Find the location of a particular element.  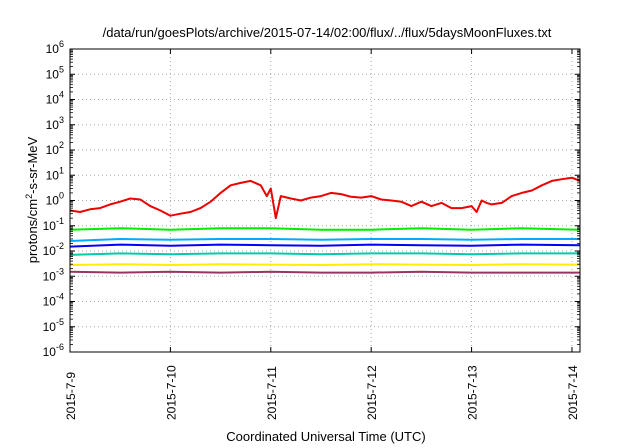

y-tick-label: 10⁻⁵ is located at coordinates (53, 325).